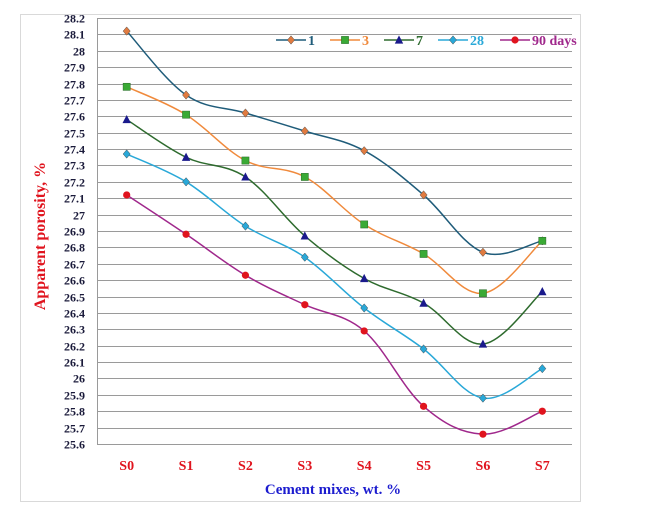 This screenshot has height=509, width=648. I want to click on y-tick-label: 28.1, so click(74, 35).